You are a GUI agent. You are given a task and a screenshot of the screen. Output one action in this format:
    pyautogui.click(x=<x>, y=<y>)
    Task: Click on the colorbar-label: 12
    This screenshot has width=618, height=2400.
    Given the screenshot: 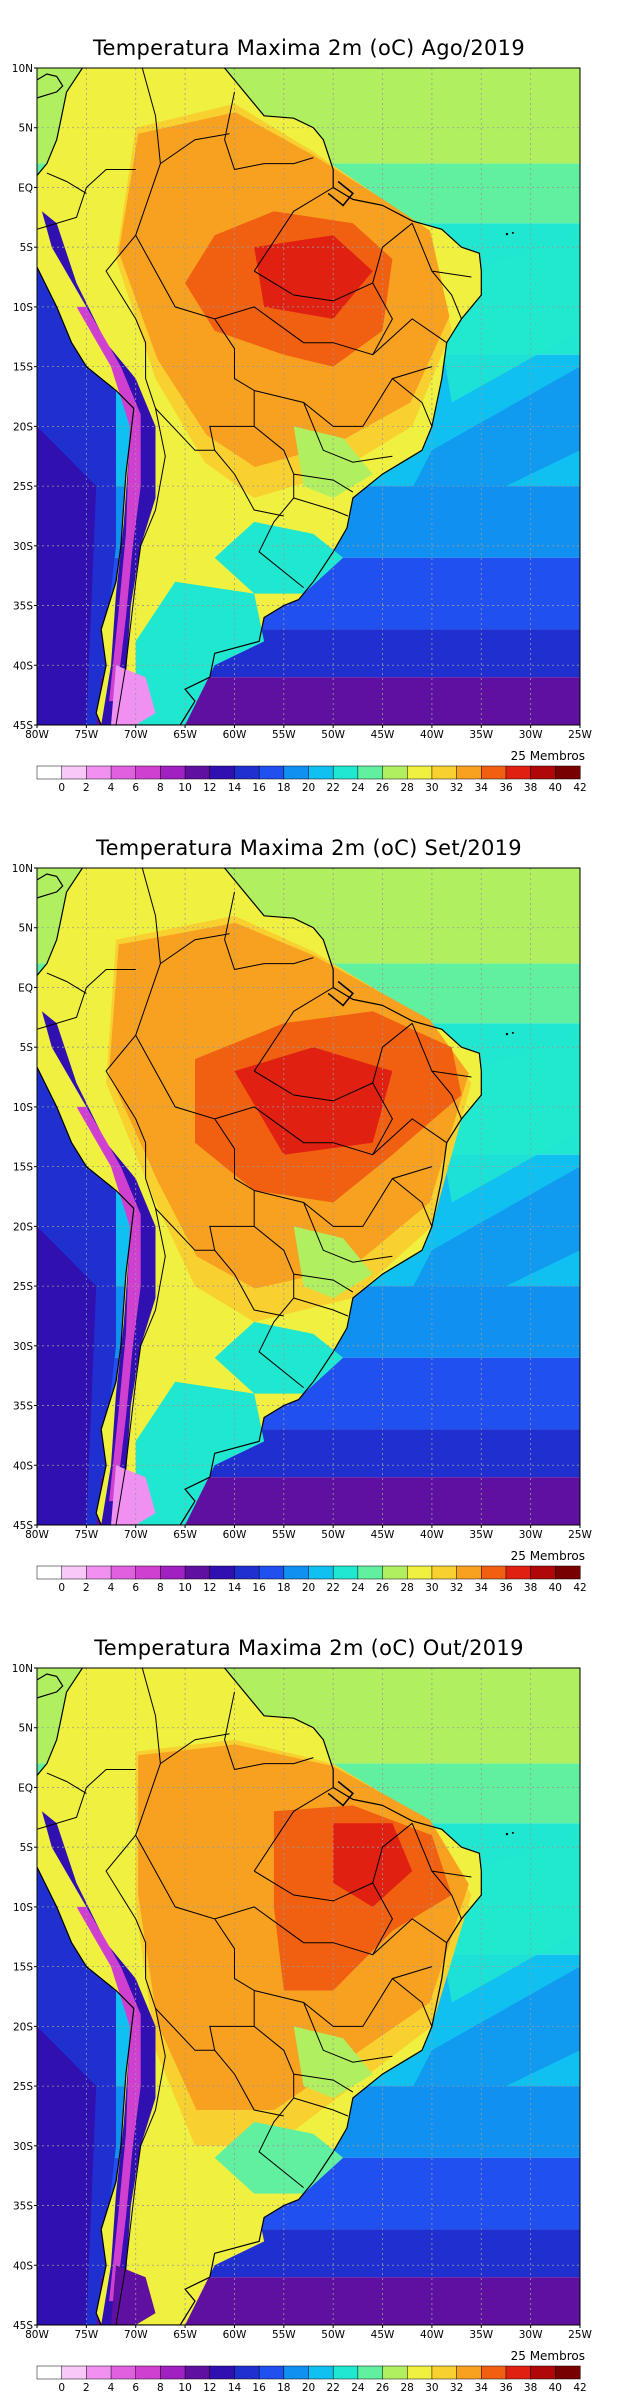 What is the action you would take?
    pyautogui.click(x=209, y=2388)
    